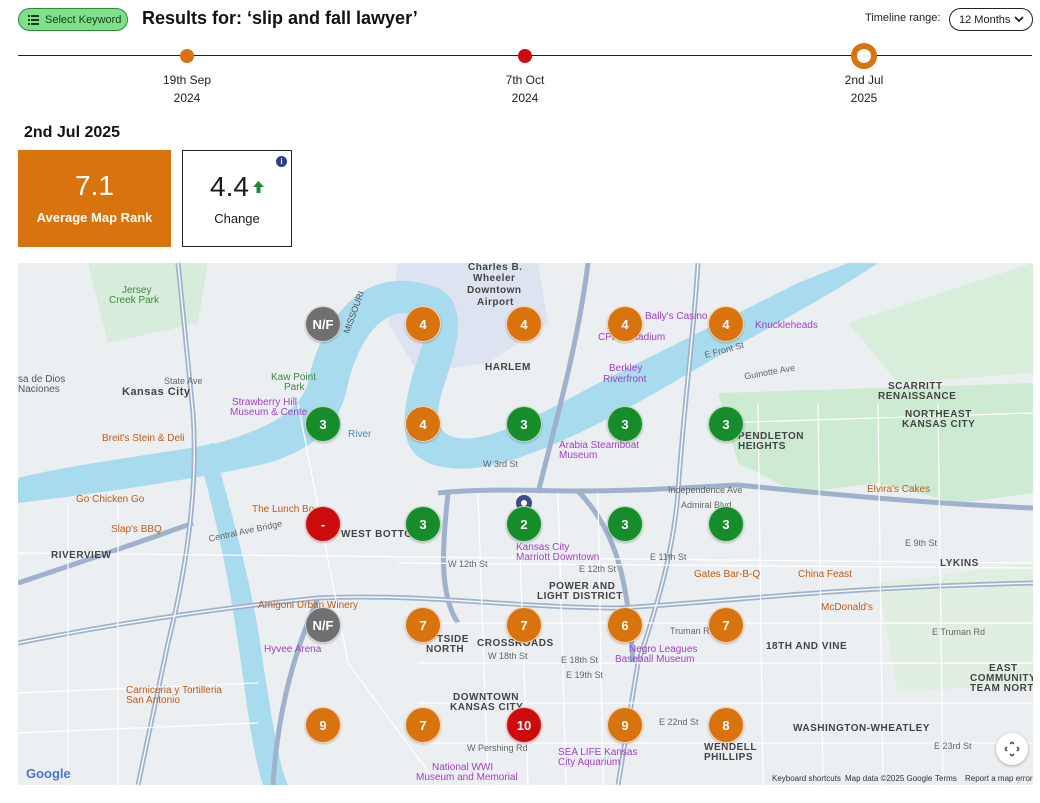  What do you see at coordinates (1001, 678) in the screenshot?
I see `map-label: COMMUNITY` at bounding box center [1001, 678].